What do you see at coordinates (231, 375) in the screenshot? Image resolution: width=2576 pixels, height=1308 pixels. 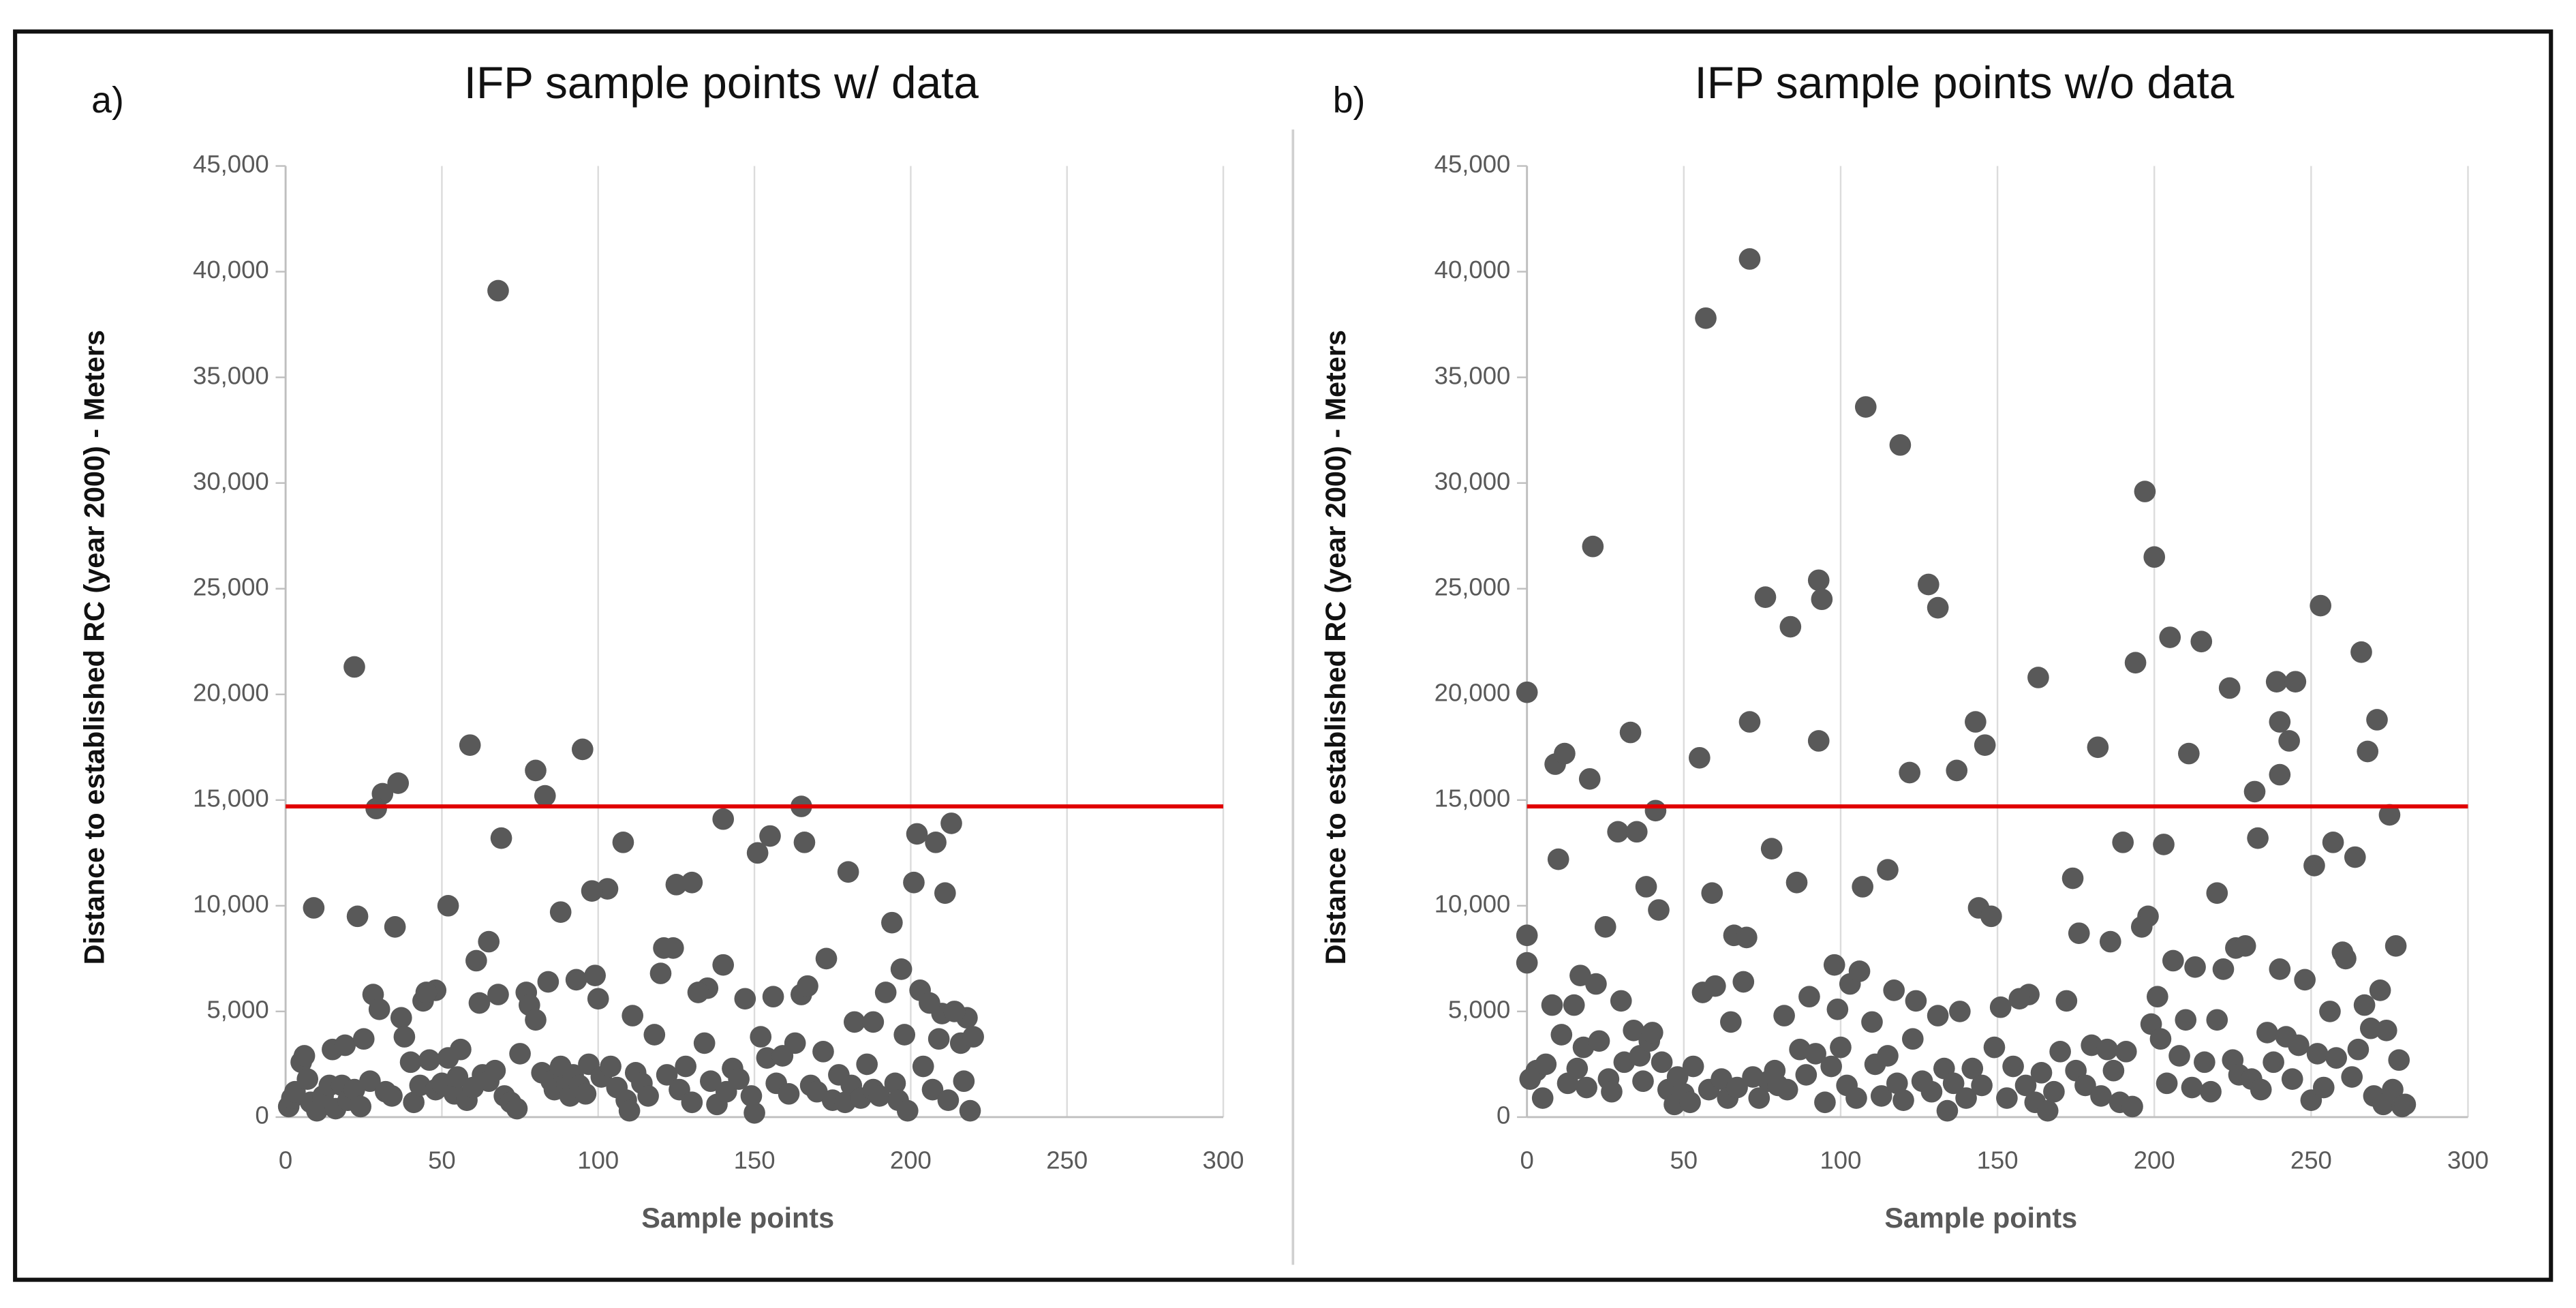 I see `y-tick-label: 35,000` at bounding box center [231, 375].